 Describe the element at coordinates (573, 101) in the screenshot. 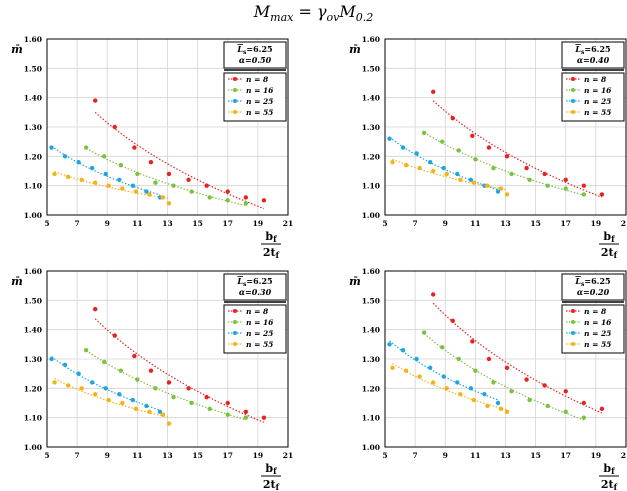

I see `legend-marker-n25` at that location.